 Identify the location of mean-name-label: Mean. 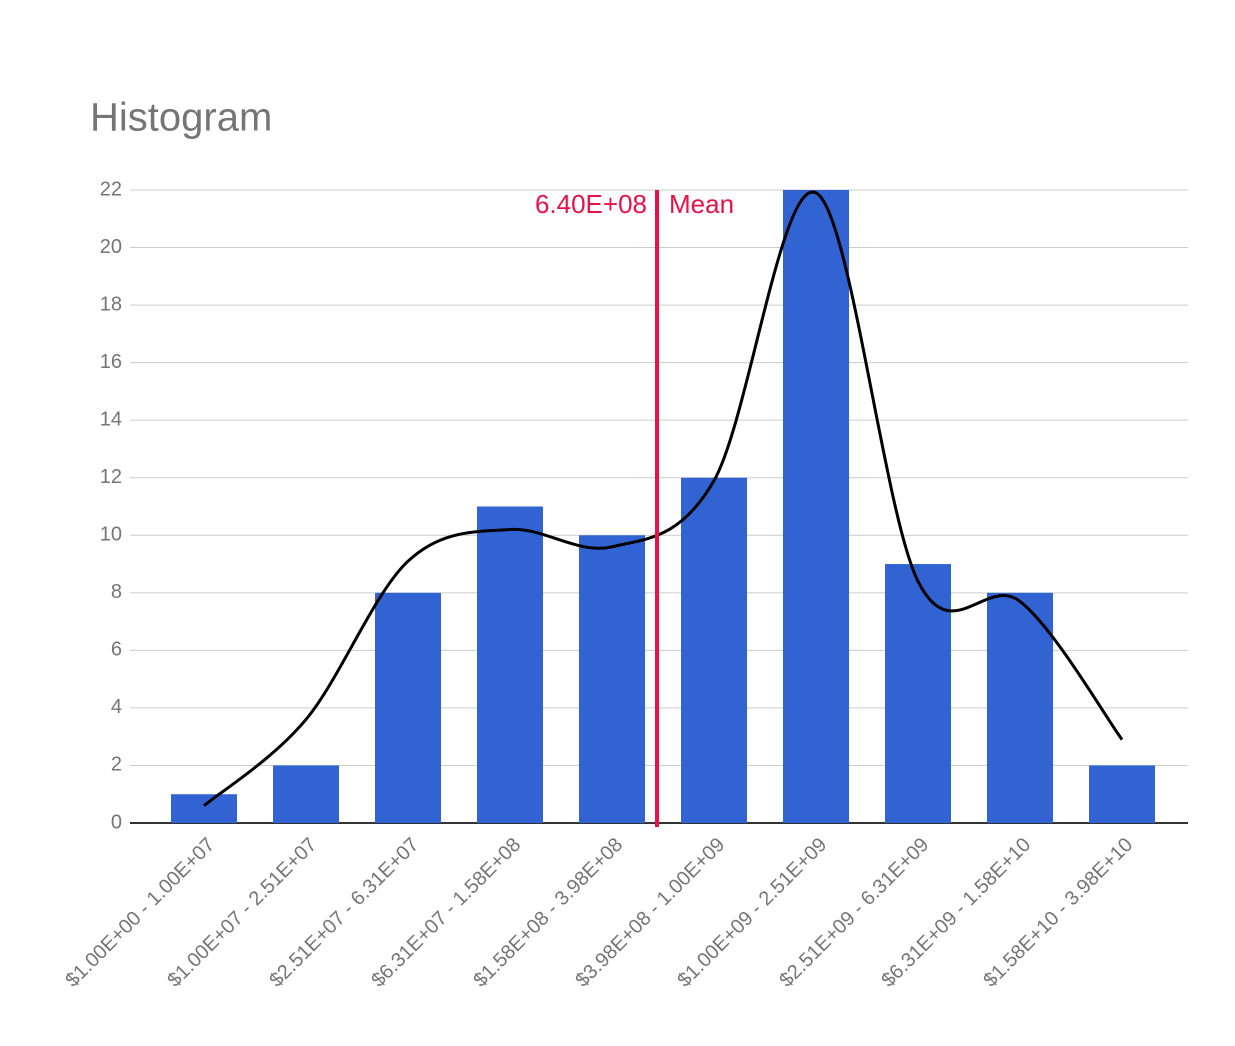
(701, 204).